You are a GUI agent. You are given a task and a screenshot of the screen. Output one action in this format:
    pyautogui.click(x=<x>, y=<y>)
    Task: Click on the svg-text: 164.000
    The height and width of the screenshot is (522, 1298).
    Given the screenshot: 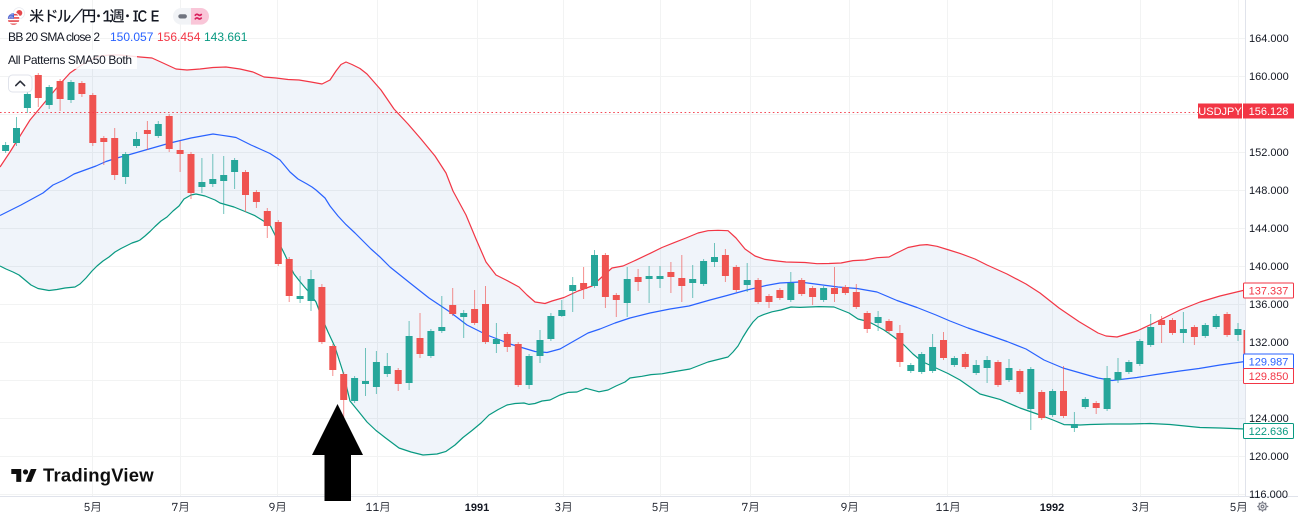 What is the action you would take?
    pyautogui.click(x=1269, y=39)
    